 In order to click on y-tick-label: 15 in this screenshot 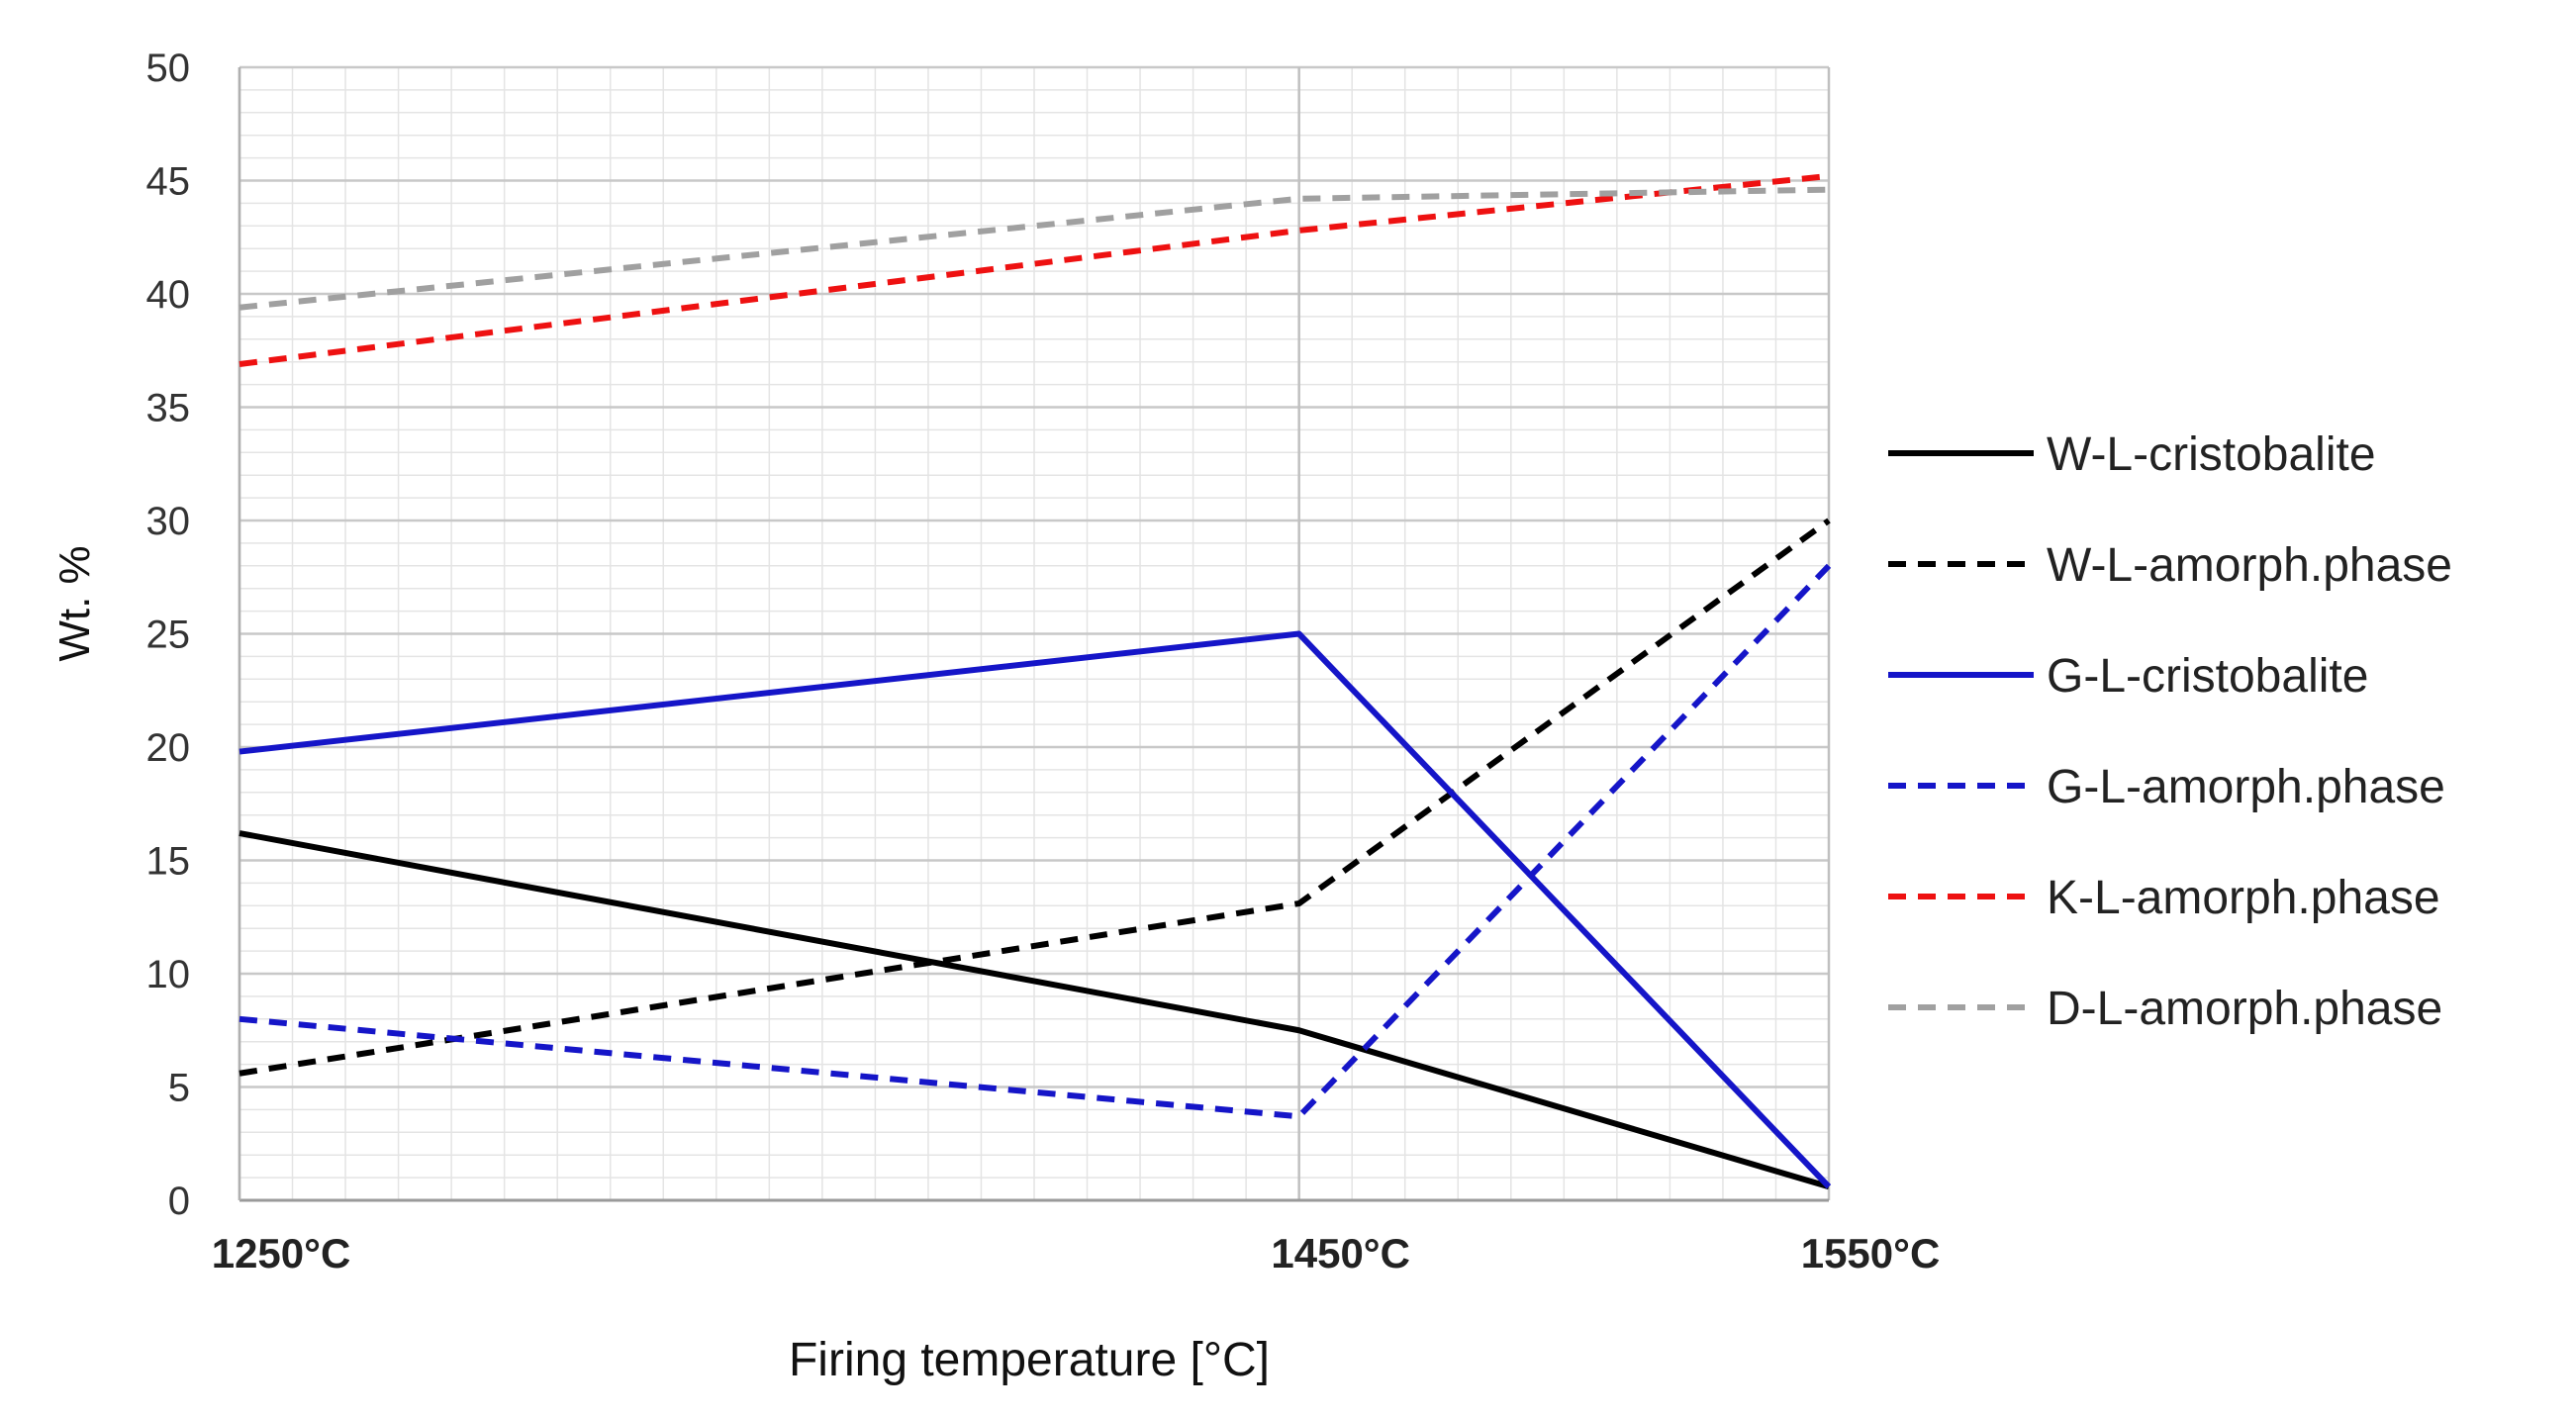, I will do `click(168, 862)`.